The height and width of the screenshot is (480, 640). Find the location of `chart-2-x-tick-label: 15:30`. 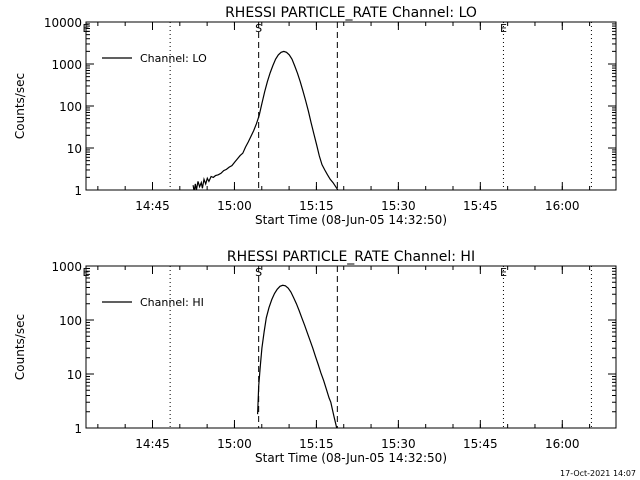

chart-2-x-tick-label: 15:30 is located at coordinates (398, 444).